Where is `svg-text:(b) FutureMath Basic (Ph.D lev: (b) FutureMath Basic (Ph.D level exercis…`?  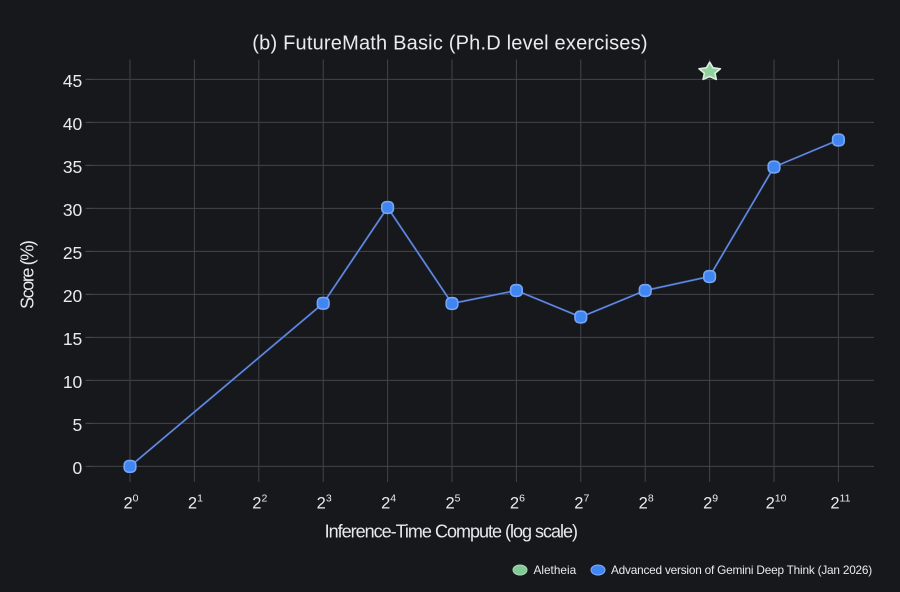
svg-text:(b) FutureMath Basic (Ph.D lev: (b) FutureMath Basic (Ph.D level exercis… is located at coordinates (449, 44).